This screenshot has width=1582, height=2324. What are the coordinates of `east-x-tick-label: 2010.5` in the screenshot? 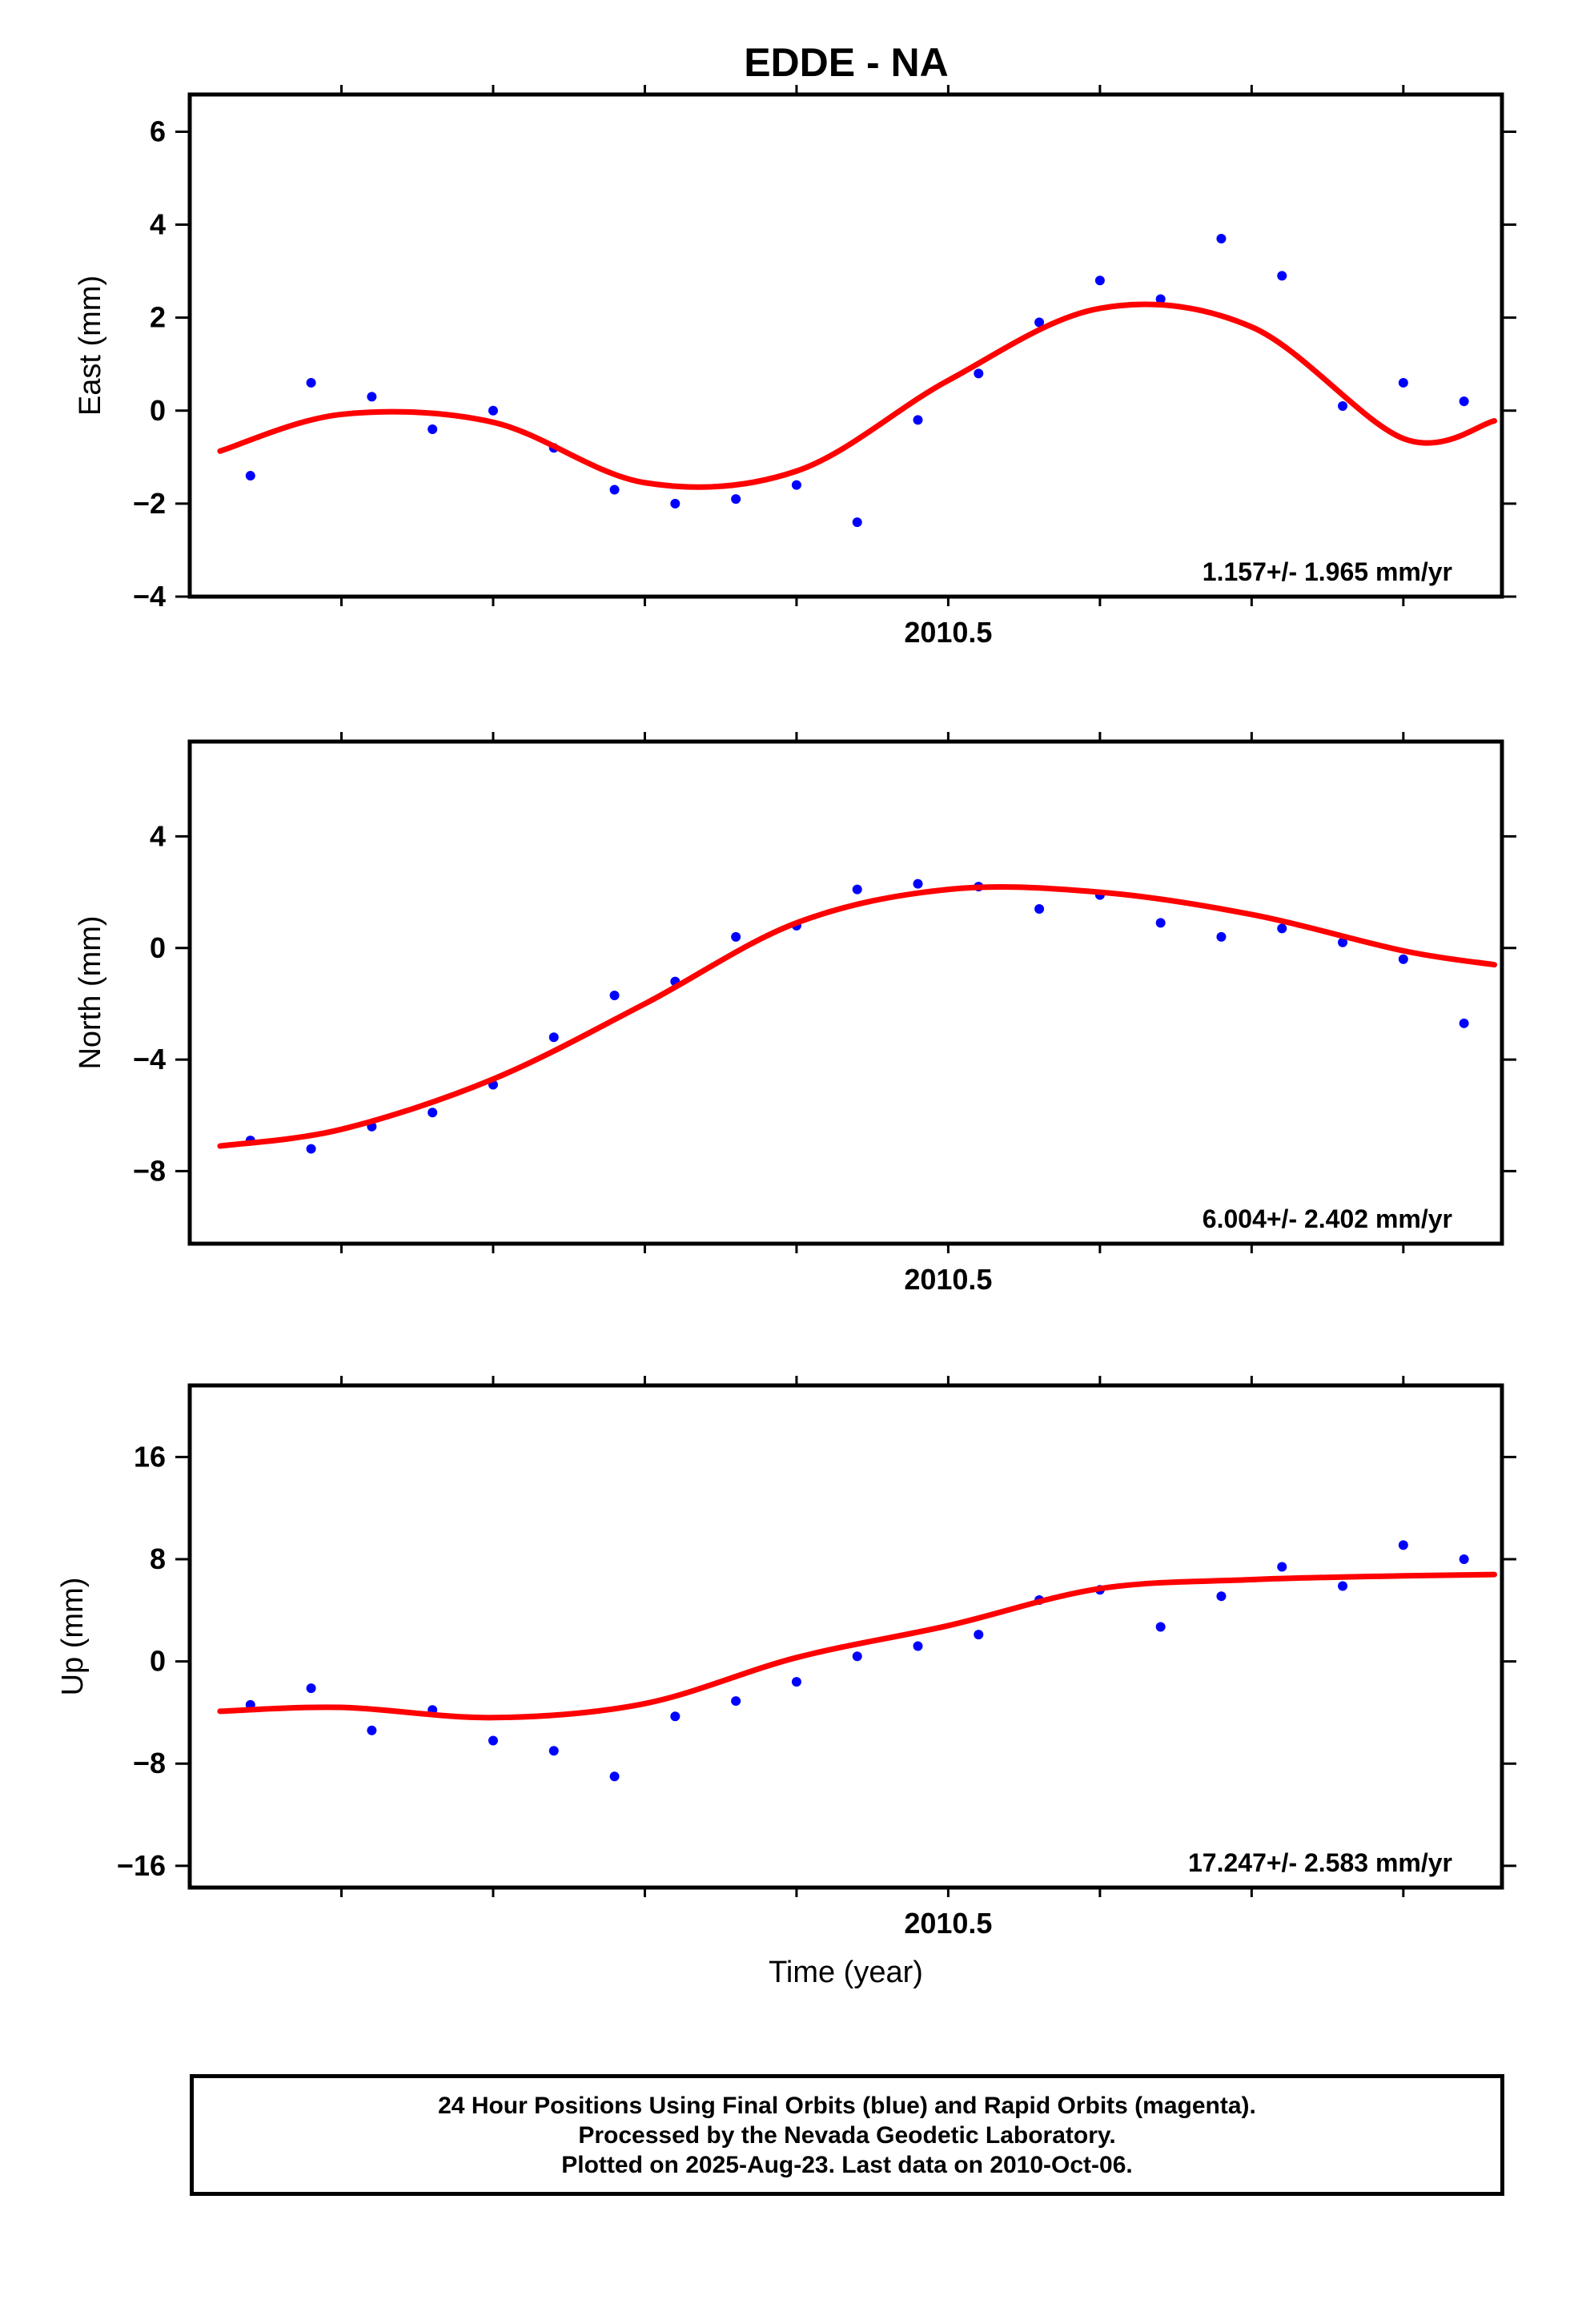 It's located at (948, 632).